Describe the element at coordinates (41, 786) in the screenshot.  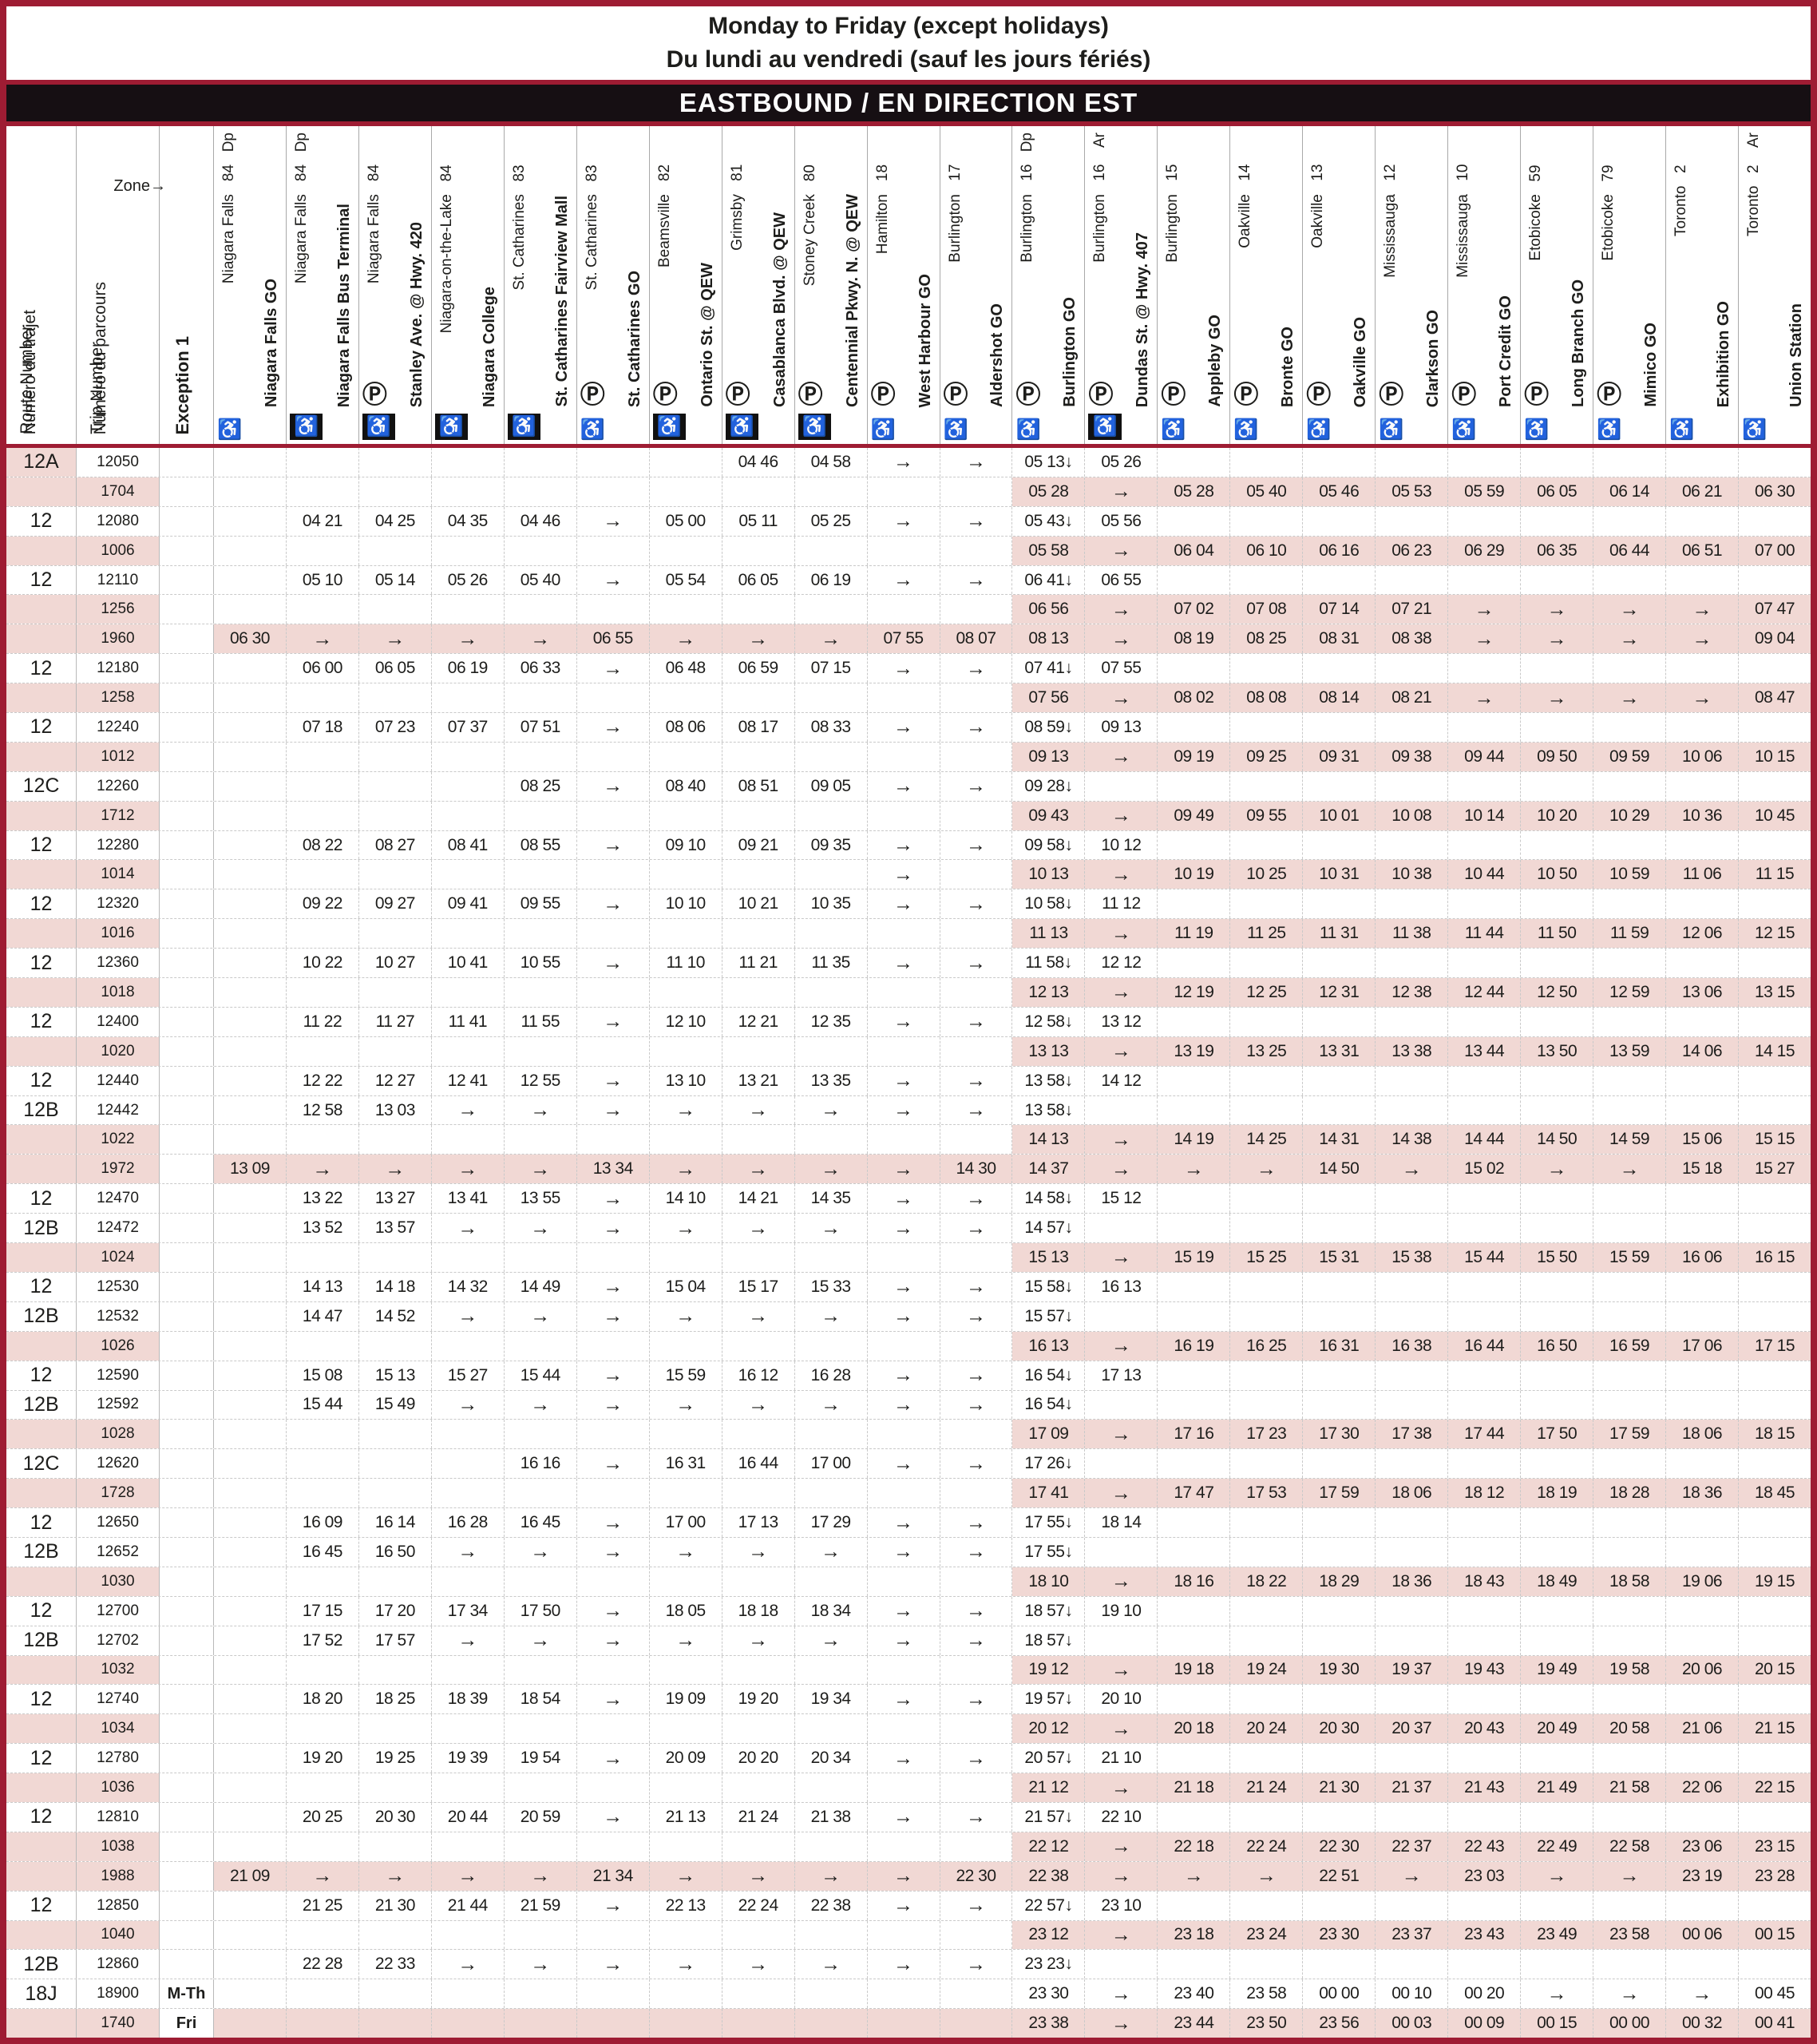
I see `route-cell: 12C` at that location.